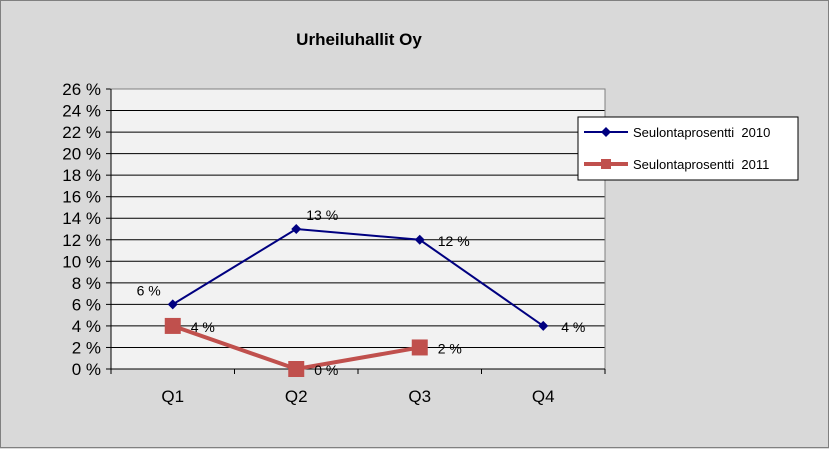 This screenshot has width=829, height=449. I want to click on chart-title: Urheiluhallit Oy, so click(359, 39).